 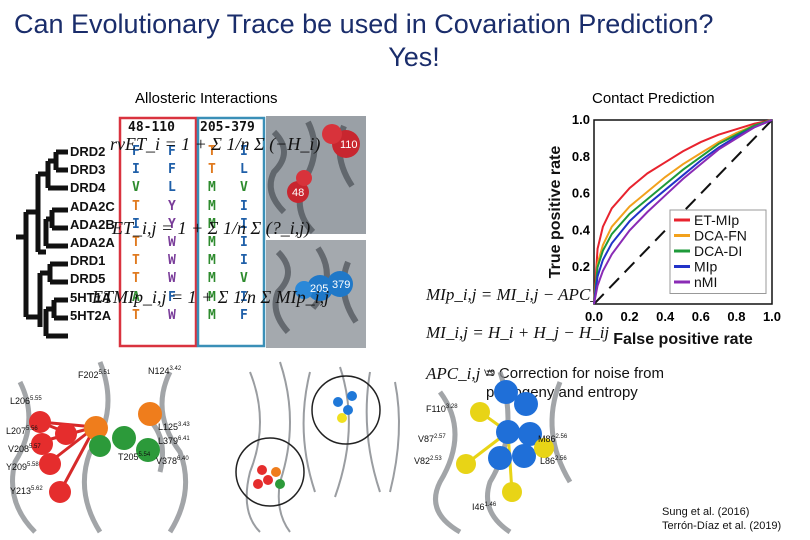 I want to click on chart-ytick-label: 0.4, so click(x=581, y=229).